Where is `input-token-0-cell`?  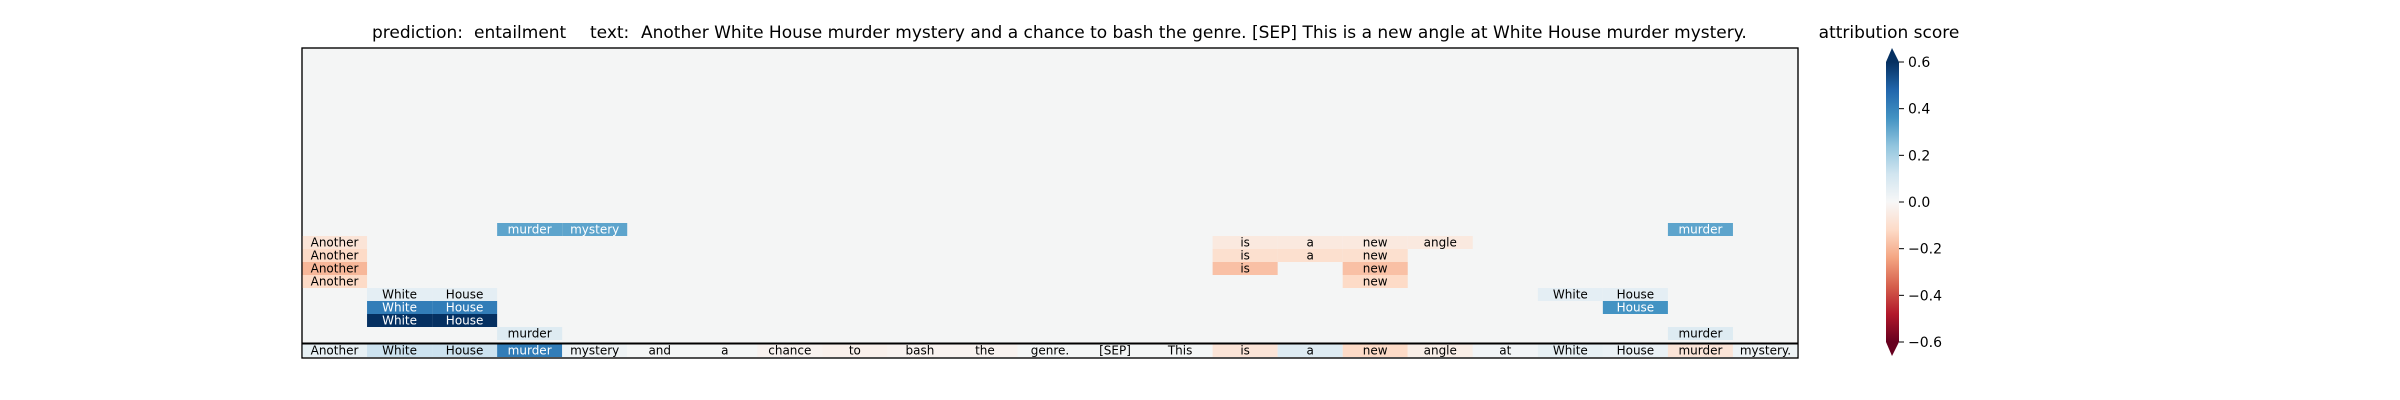
input-token-0-cell is located at coordinates (335, 350).